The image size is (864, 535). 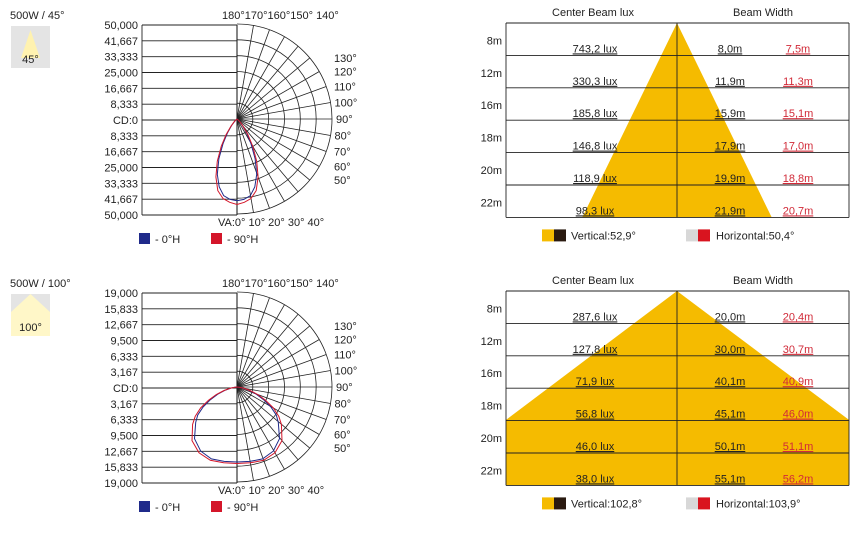 I want to click on center-lux-value: 98,3 lux, so click(x=595, y=211).